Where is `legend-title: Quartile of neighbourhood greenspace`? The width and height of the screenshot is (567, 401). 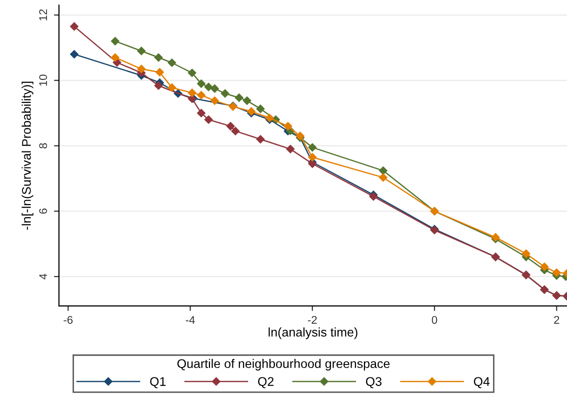
legend-title: Quartile of neighbourhood greenspace is located at coordinates (283, 364).